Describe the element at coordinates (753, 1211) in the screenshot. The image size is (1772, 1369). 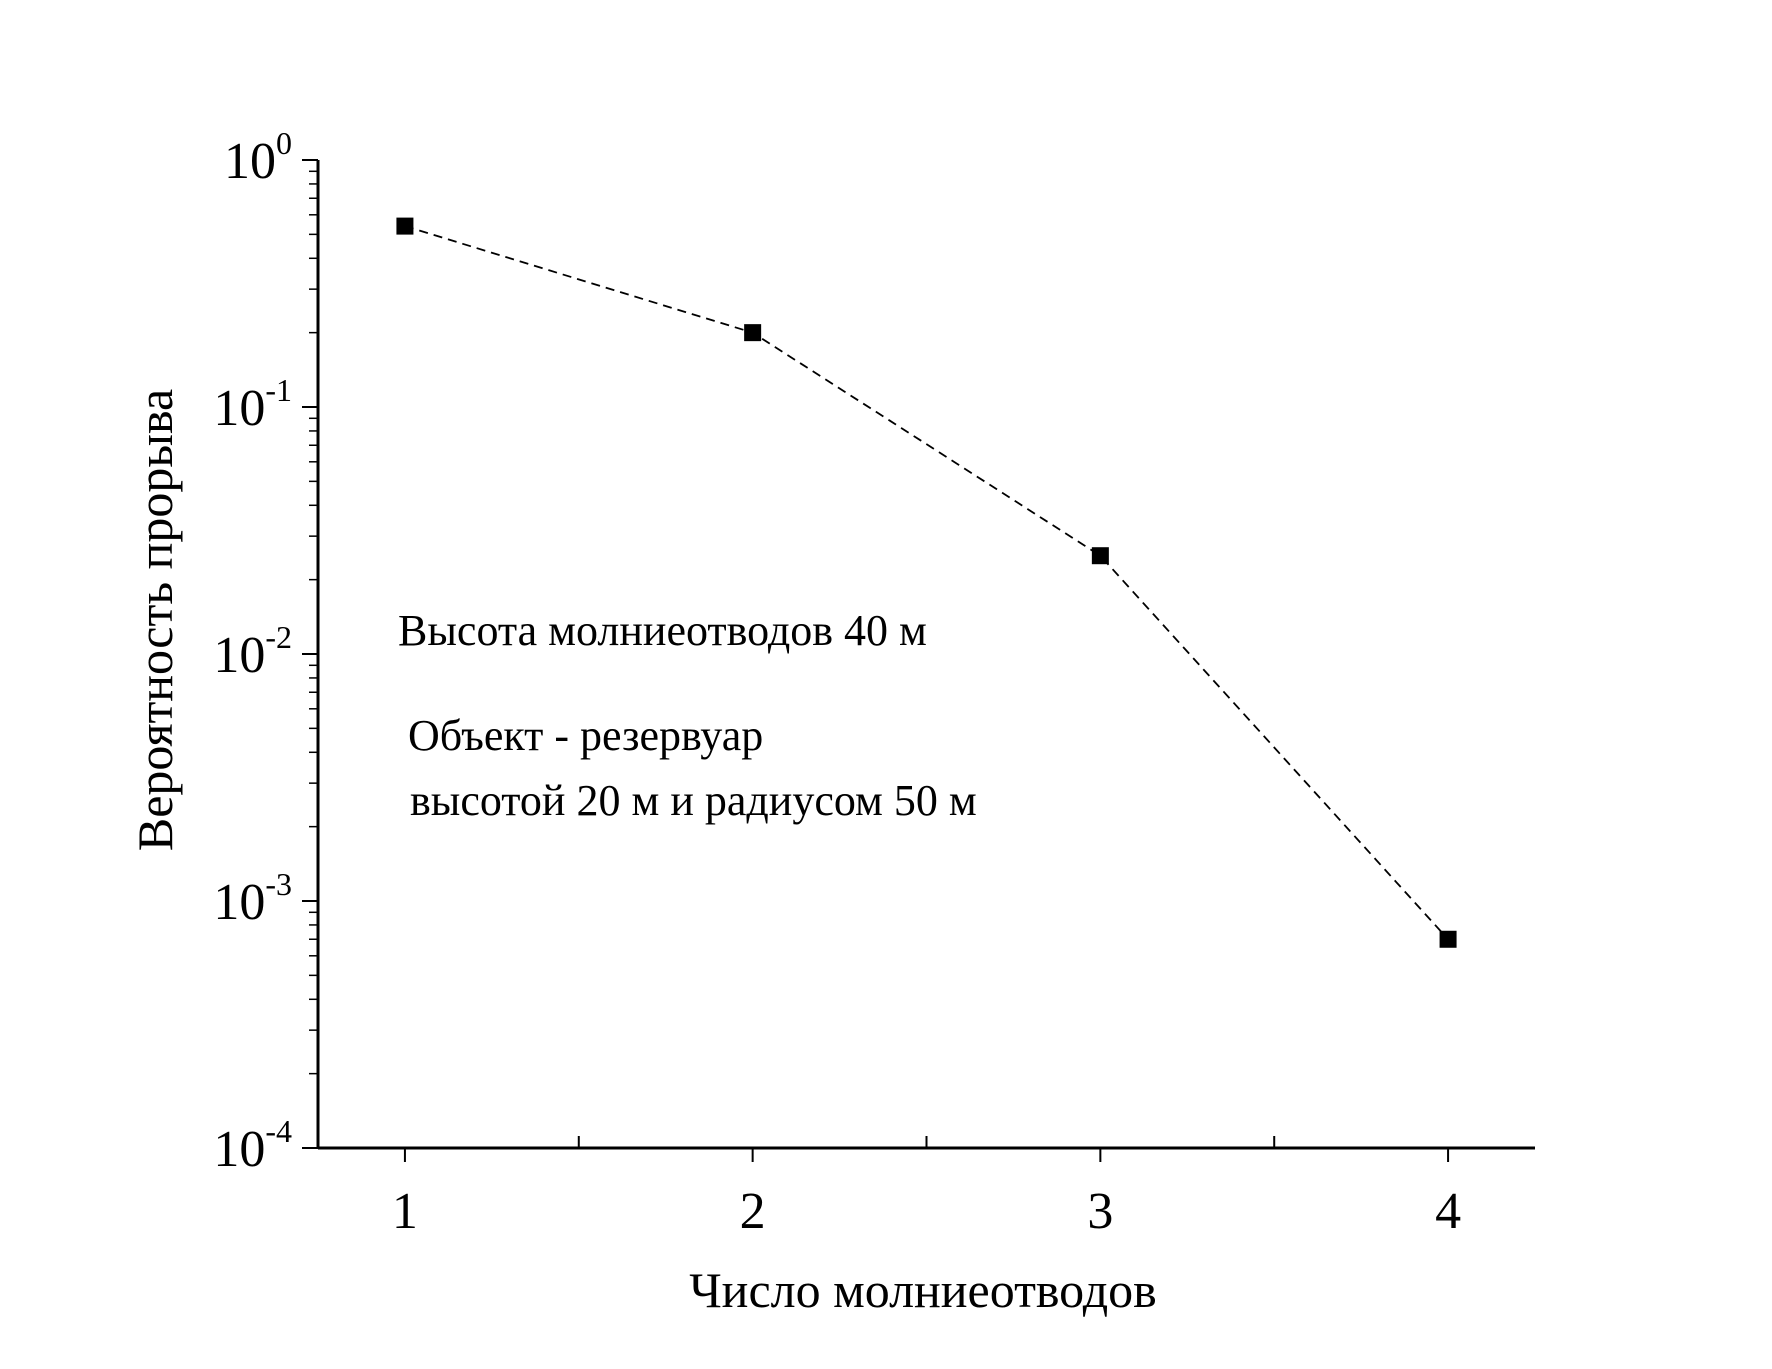
I see `x-tick-label: 2` at that location.